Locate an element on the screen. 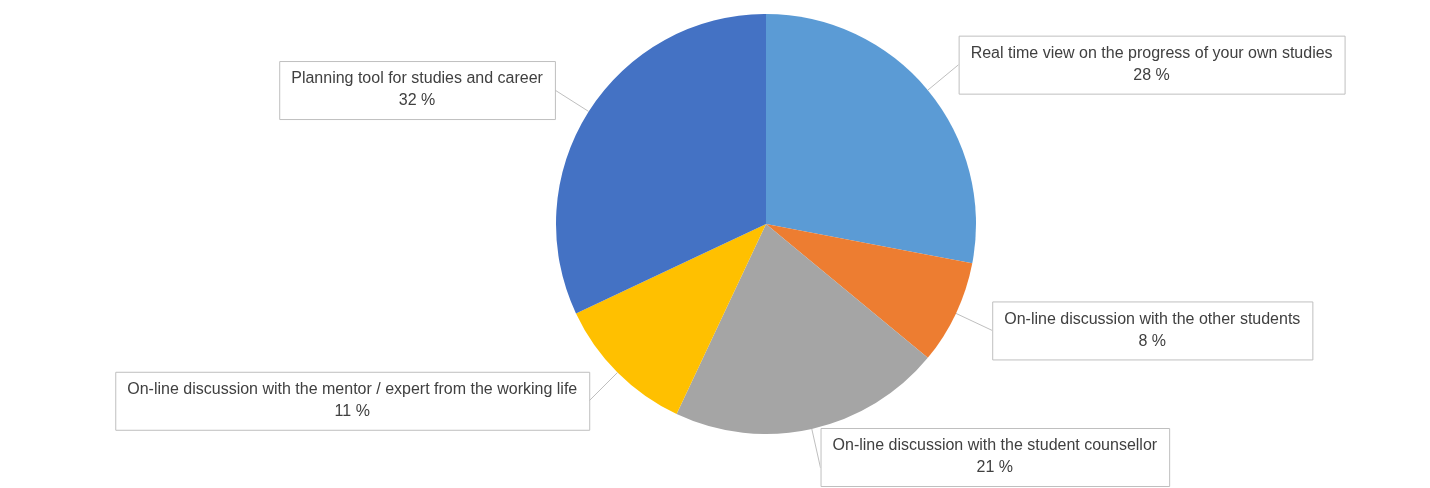  data-label: 11 % is located at coordinates (352, 411).